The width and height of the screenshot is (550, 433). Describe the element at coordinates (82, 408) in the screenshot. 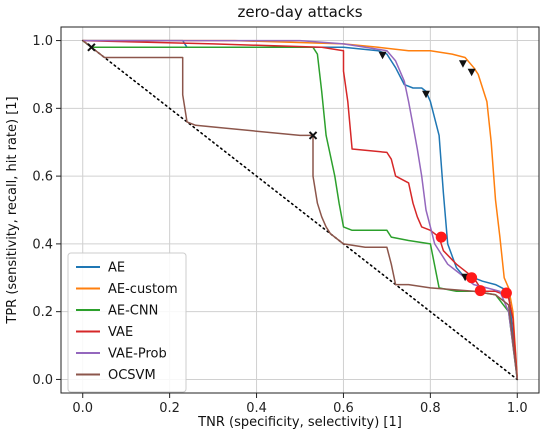

I see `x-tick-label: 0.0` at that location.